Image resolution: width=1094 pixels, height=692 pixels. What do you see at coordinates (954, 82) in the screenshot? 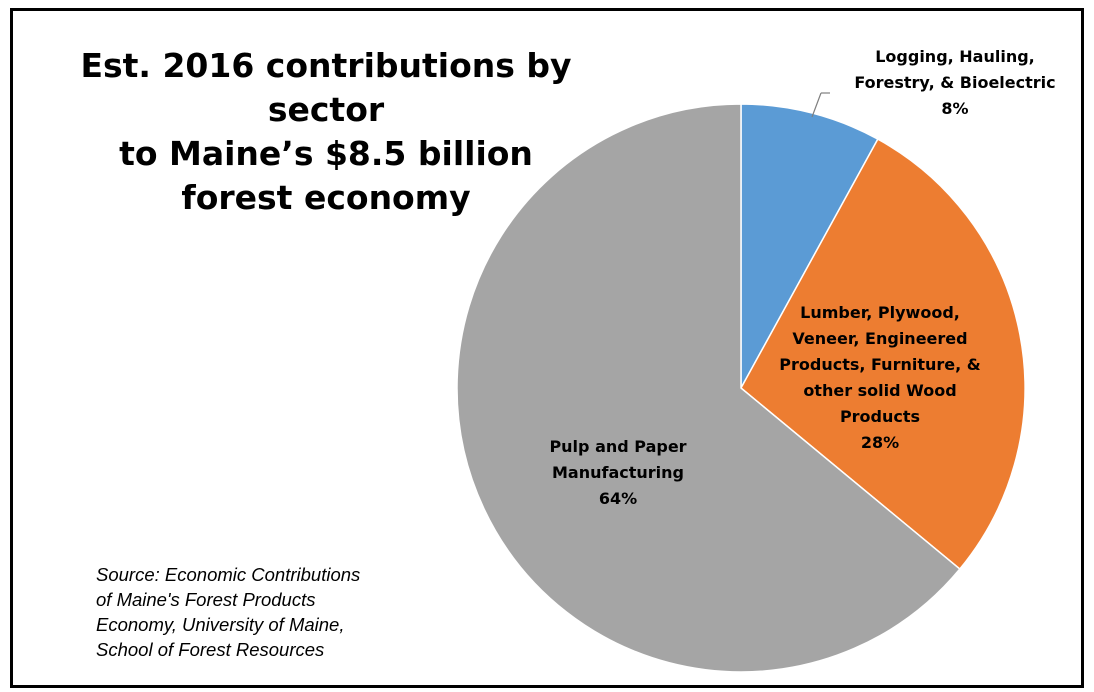
I see `slice-label-logging: Forestry, & Bioelectric` at bounding box center [954, 82].